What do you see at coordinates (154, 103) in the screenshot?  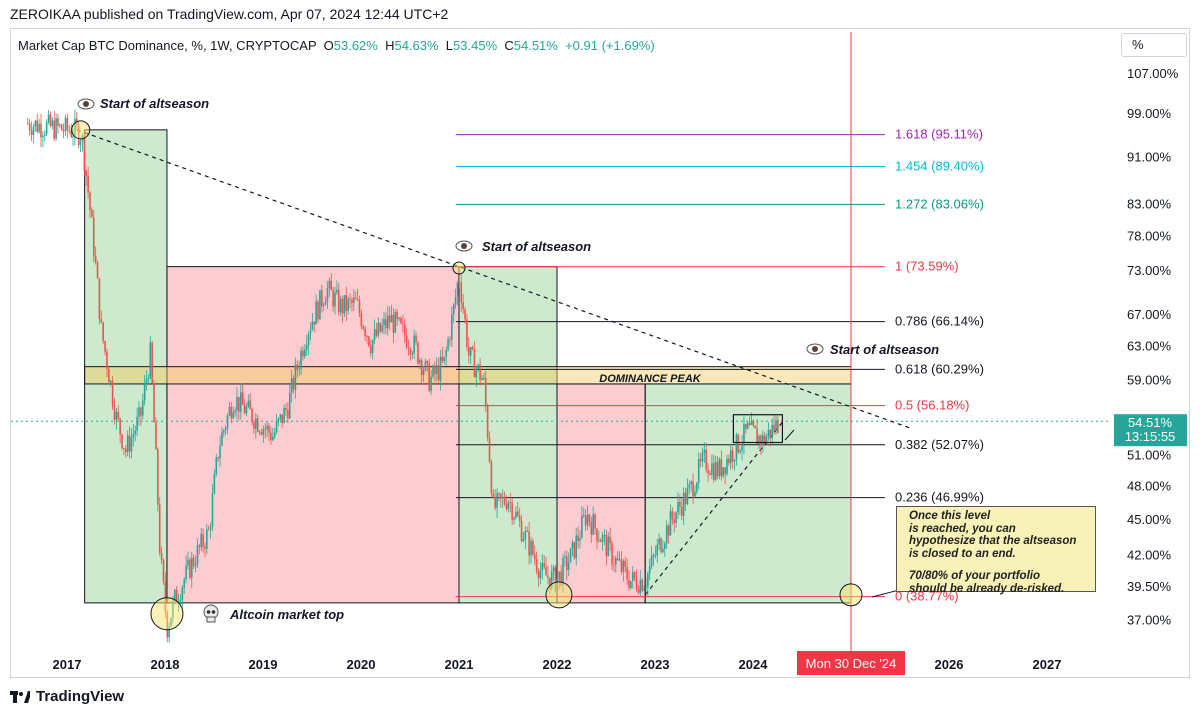 I see `annotation-start-of-altseason: Start of altseason` at bounding box center [154, 103].